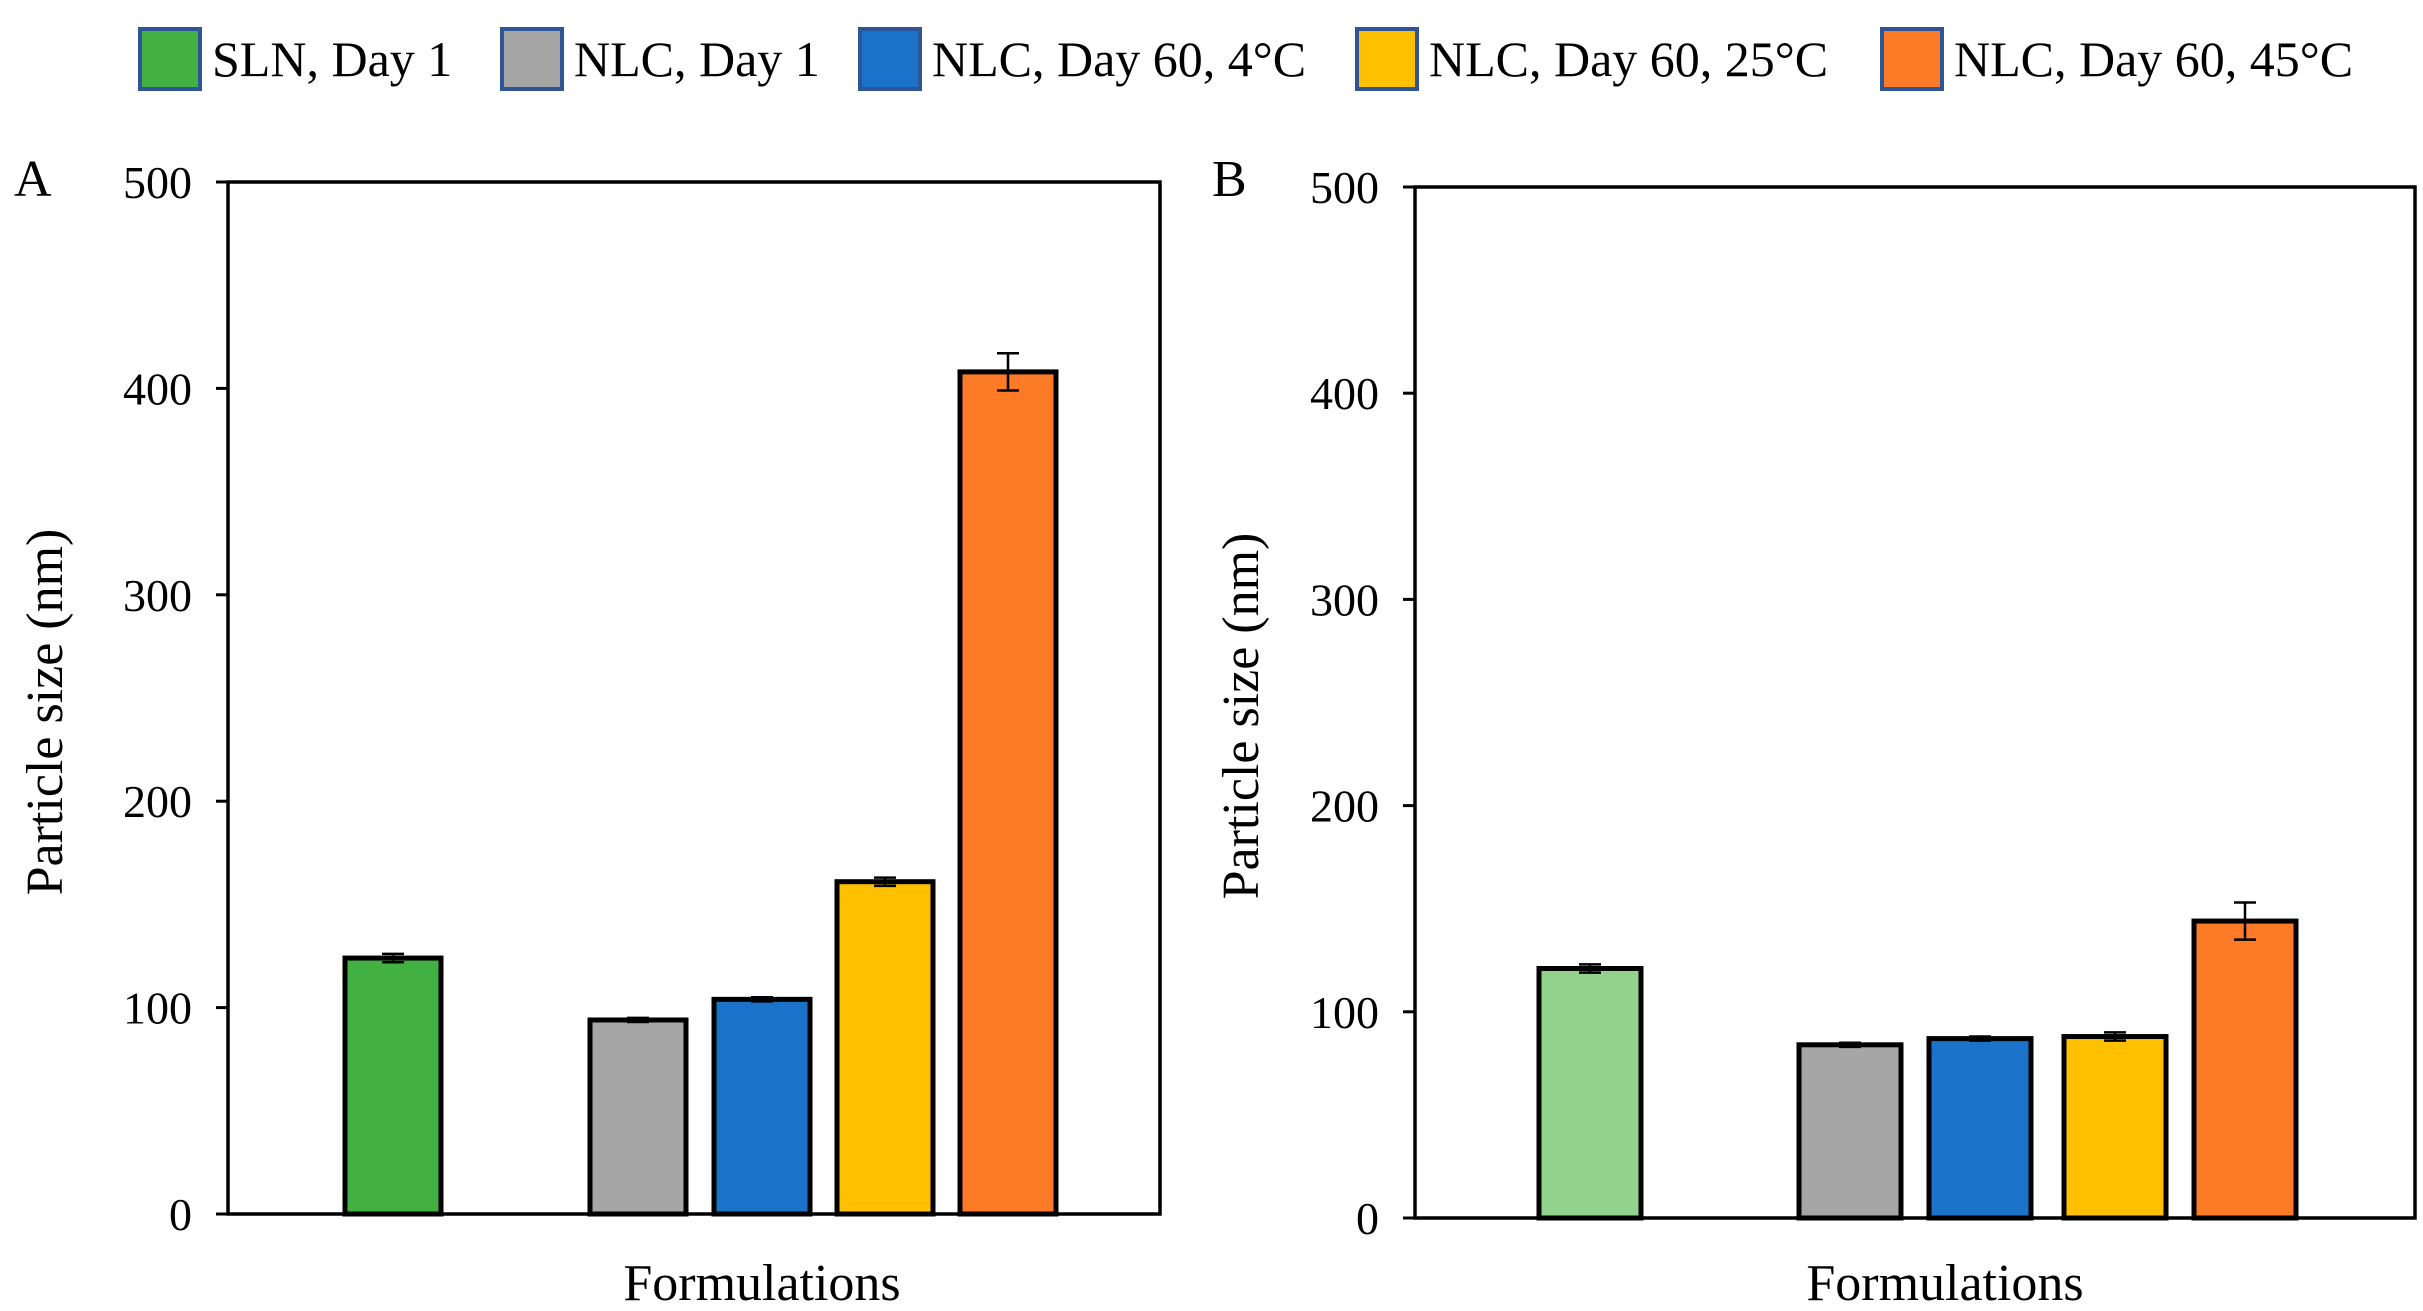 The width and height of the screenshot is (2423, 1311). Describe the element at coordinates (33, 179) in the screenshot. I see `panel-a-letter: A` at that location.